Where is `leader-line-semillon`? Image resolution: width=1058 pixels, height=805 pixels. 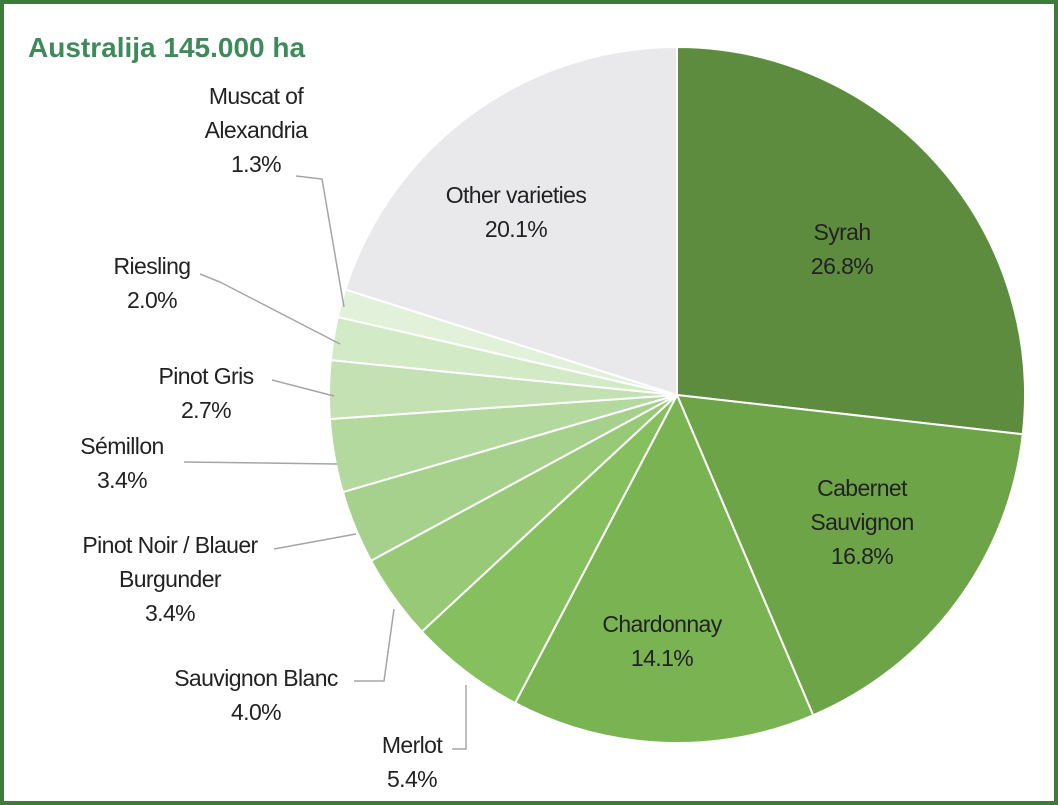
leader-line-semillon is located at coordinates (260, 463).